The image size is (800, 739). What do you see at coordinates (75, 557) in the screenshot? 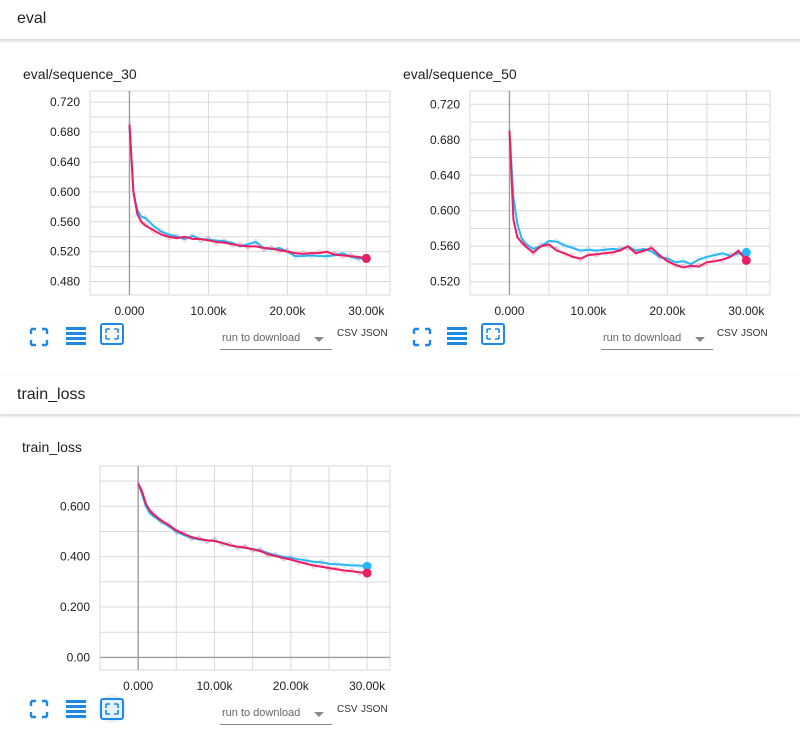
I see `y-tick-label: 0.400` at bounding box center [75, 557].